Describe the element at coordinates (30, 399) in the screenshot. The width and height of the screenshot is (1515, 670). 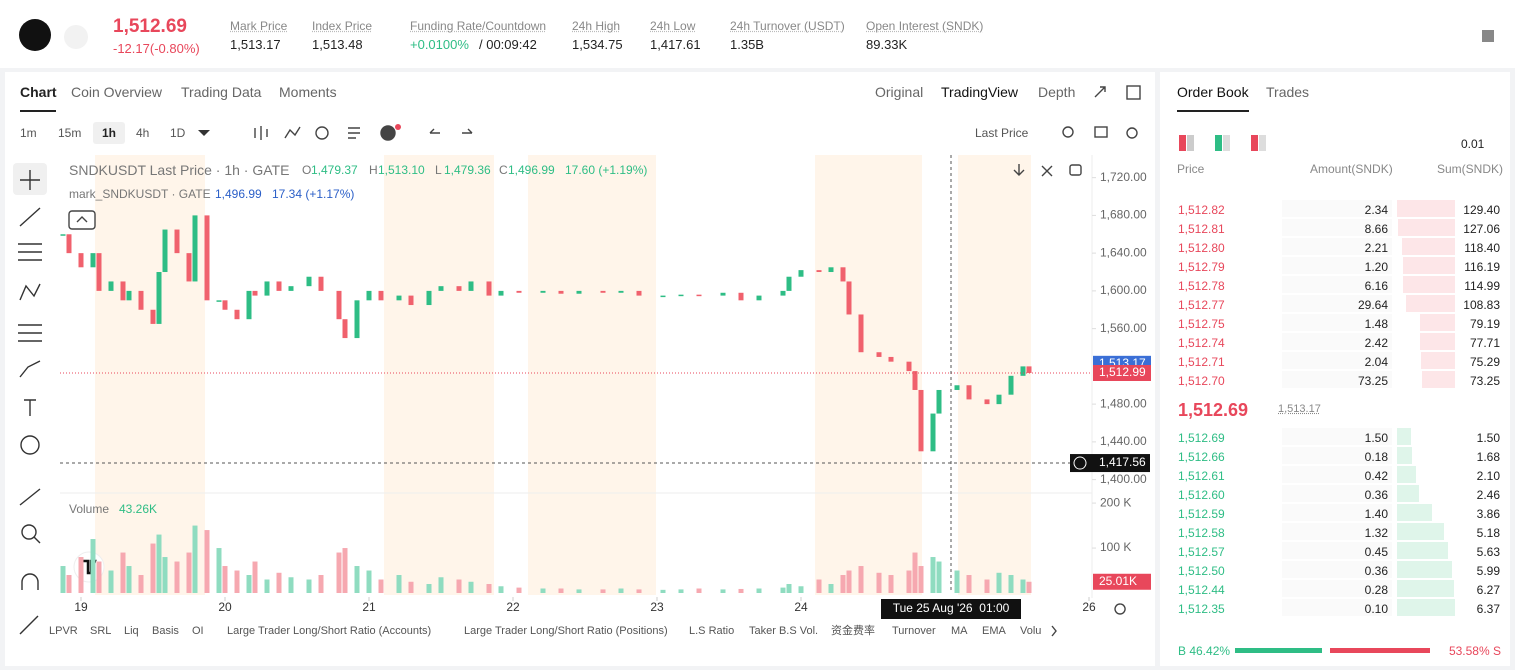
I see `drawing-toolbar` at that location.